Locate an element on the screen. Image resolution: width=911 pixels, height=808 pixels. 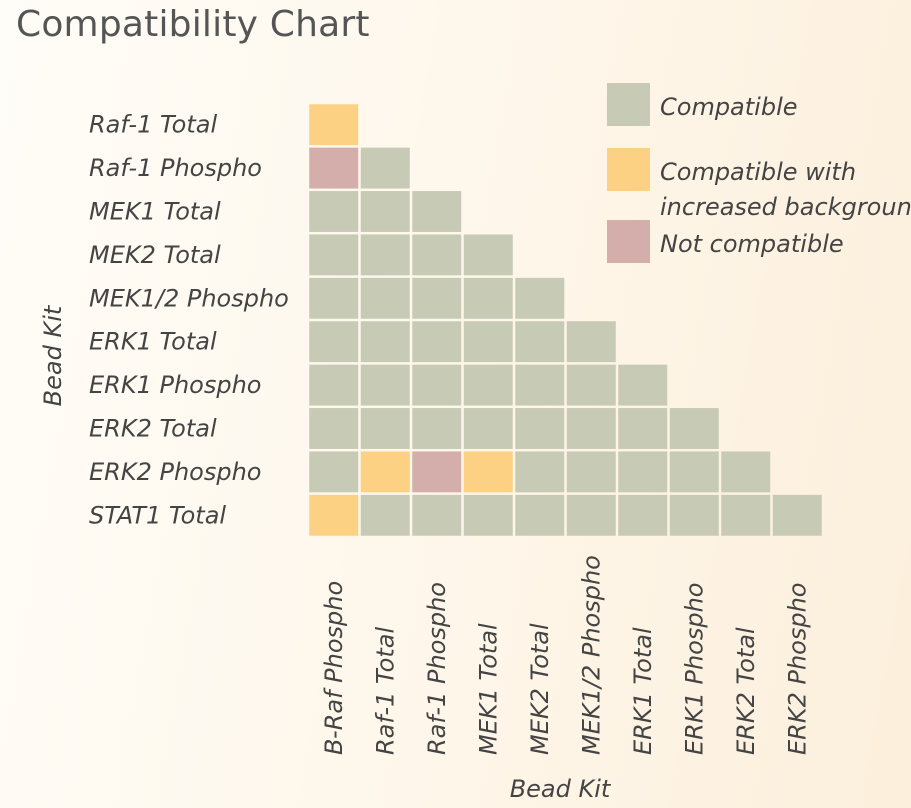
legend-label: Not compatible is located at coordinates (752, 244).